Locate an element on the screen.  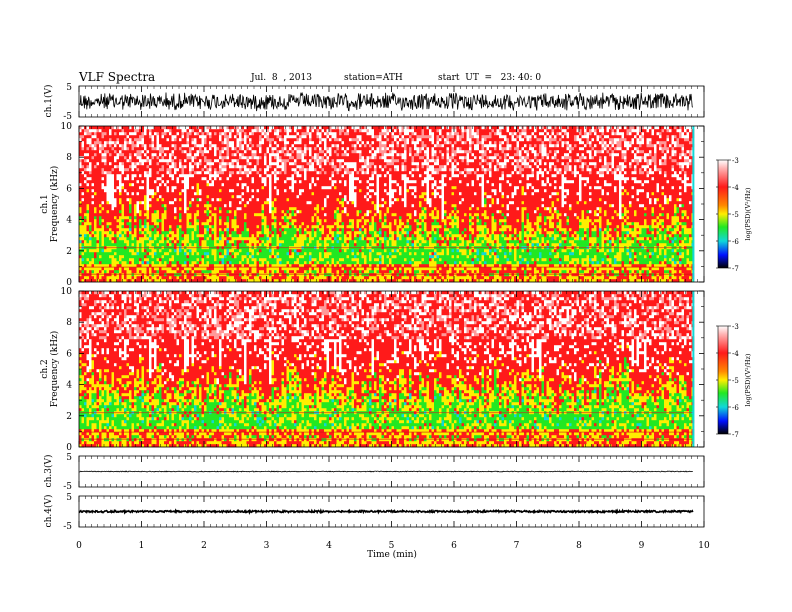
cbar1-tick-3: -6 is located at coordinates (735, 242).